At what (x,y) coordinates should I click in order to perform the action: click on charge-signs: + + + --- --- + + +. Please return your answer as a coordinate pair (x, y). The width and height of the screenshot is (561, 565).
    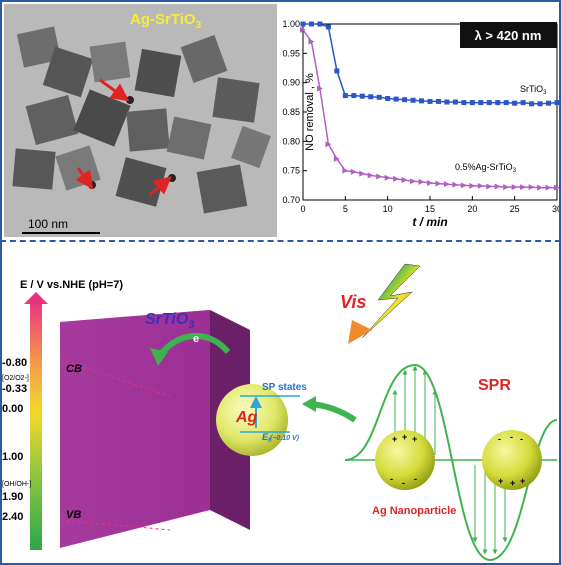
    Looking at the image, I should click on (457, 460).